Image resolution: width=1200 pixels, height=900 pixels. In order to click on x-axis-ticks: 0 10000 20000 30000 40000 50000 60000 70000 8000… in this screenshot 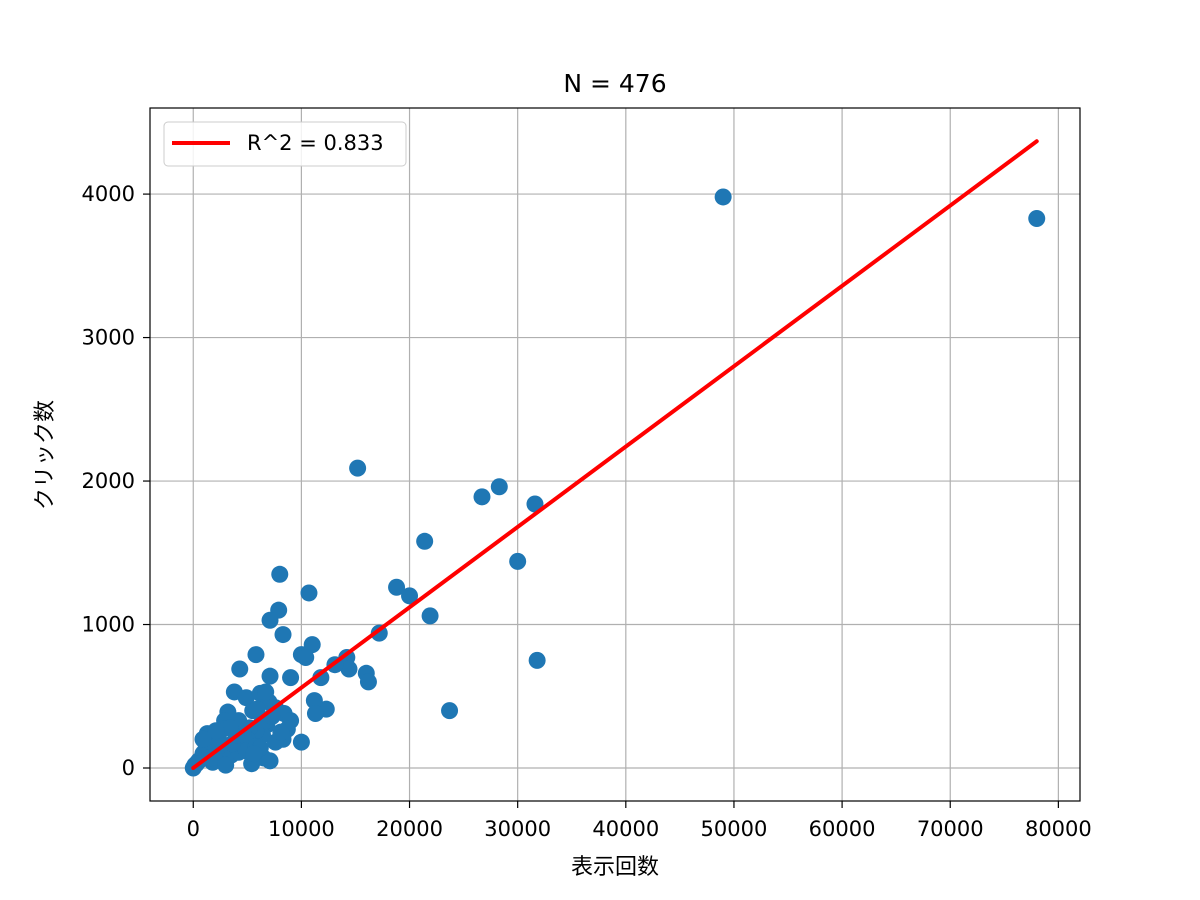, I will do `click(639, 821)`.